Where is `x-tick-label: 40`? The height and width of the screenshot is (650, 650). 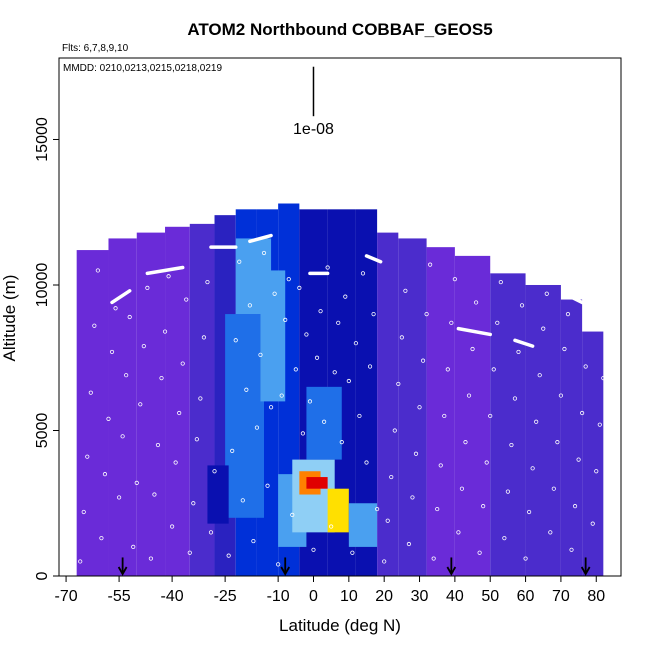 x-tick-label: 40 is located at coordinates (455, 596).